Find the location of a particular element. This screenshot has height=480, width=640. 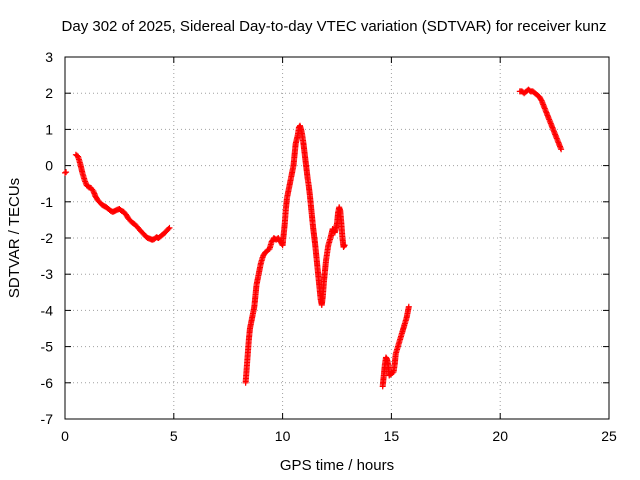

y-tick-label: -2 is located at coordinates (47, 238).